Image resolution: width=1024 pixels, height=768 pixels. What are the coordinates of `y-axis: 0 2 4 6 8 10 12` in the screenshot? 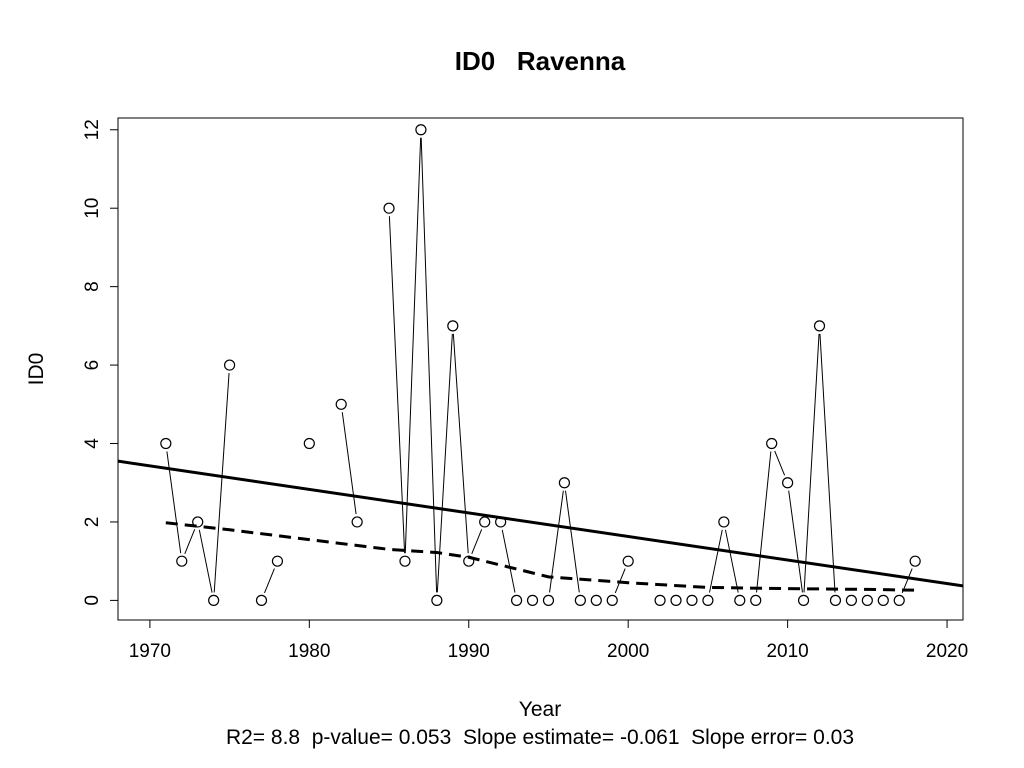 It's located at (100, 362).